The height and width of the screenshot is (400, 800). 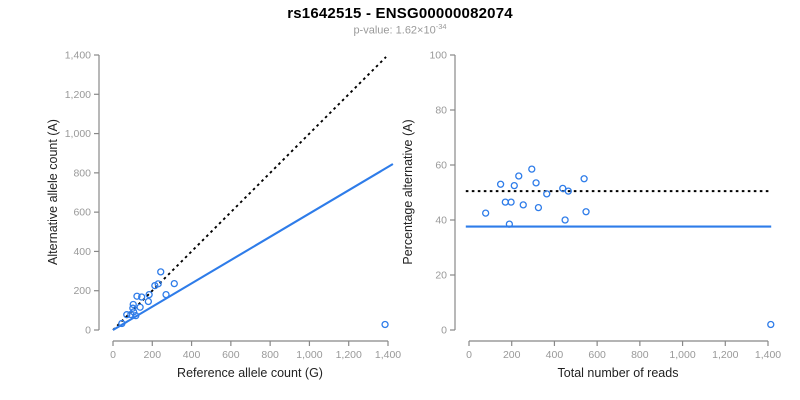 I want to click on fit-line, so click(x=253, y=247).